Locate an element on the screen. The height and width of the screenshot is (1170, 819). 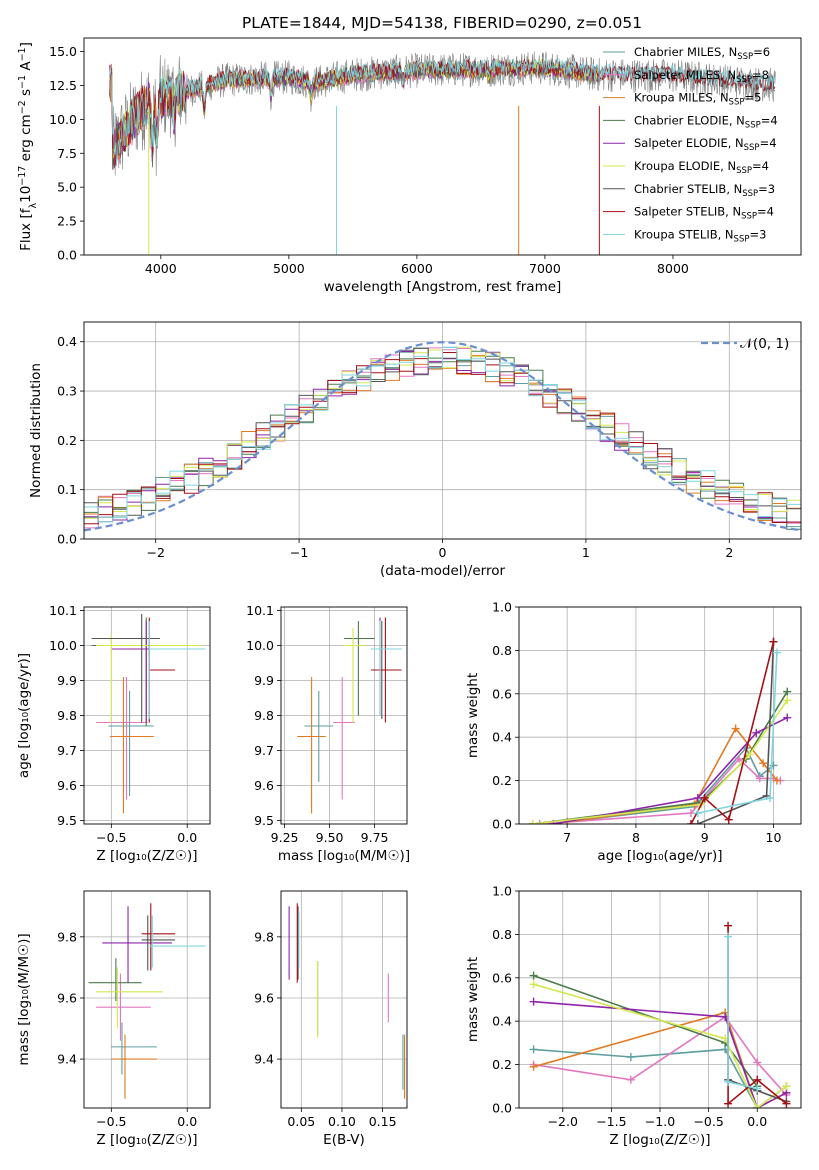
x-tick-label: 6000 is located at coordinates (417, 268).